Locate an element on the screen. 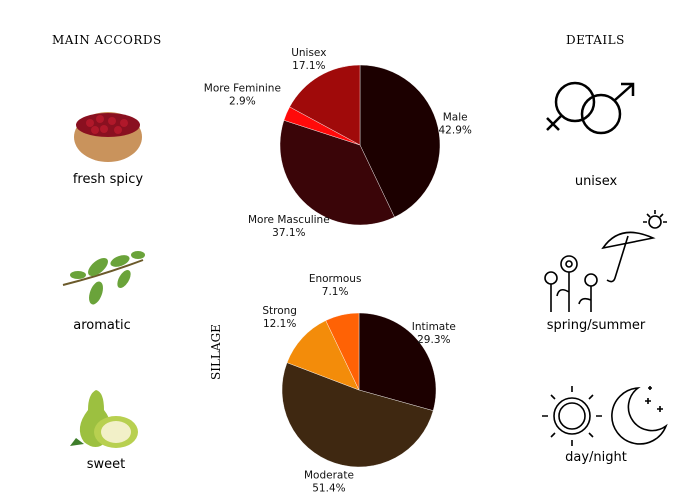 The width and height of the screenshot is (700, 500). cranberry-bowl-icon is located at coordinates (108, 137).